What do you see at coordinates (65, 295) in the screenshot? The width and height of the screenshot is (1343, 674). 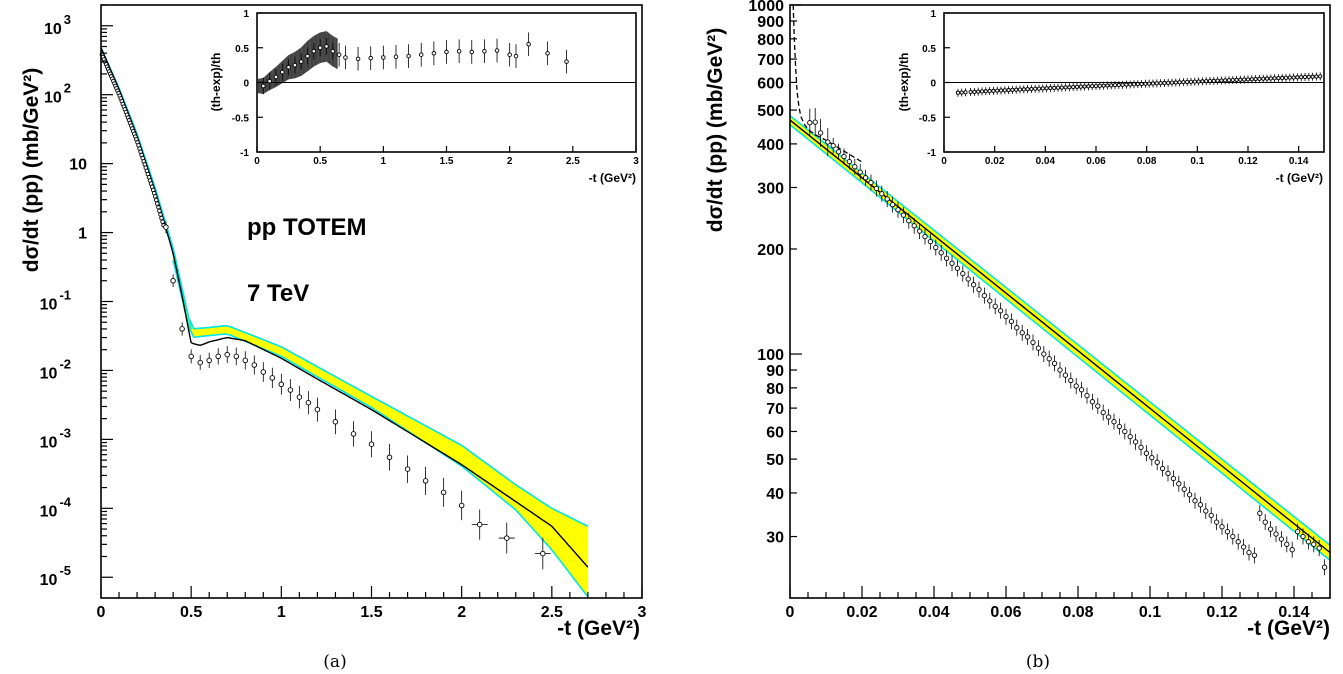 I see `y-tick-exponent: -1` at bounding box center [65, 295].